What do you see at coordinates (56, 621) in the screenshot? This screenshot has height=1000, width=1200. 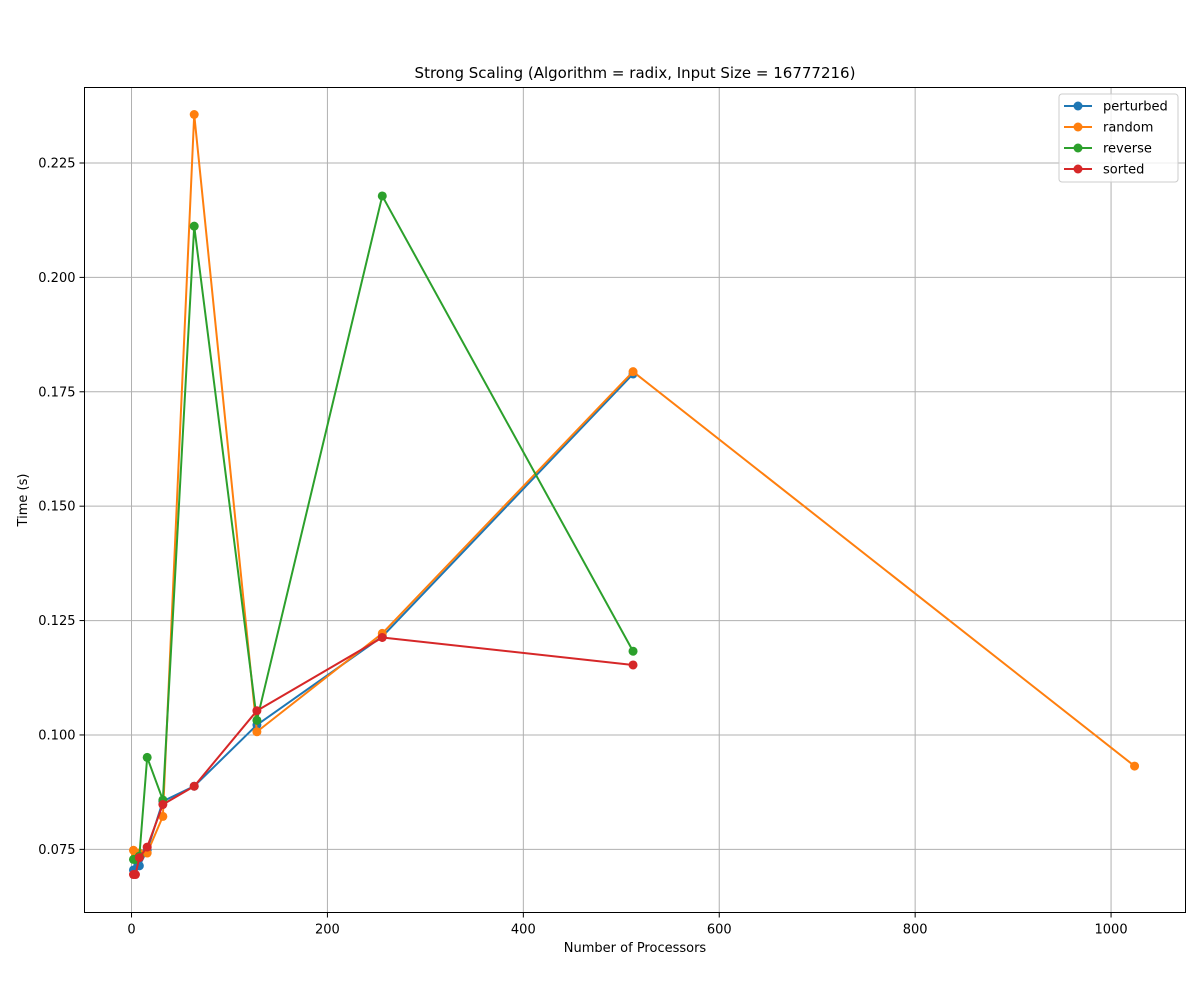 I see `y-tick-label: 0.125` at bounding box center [56, 621].